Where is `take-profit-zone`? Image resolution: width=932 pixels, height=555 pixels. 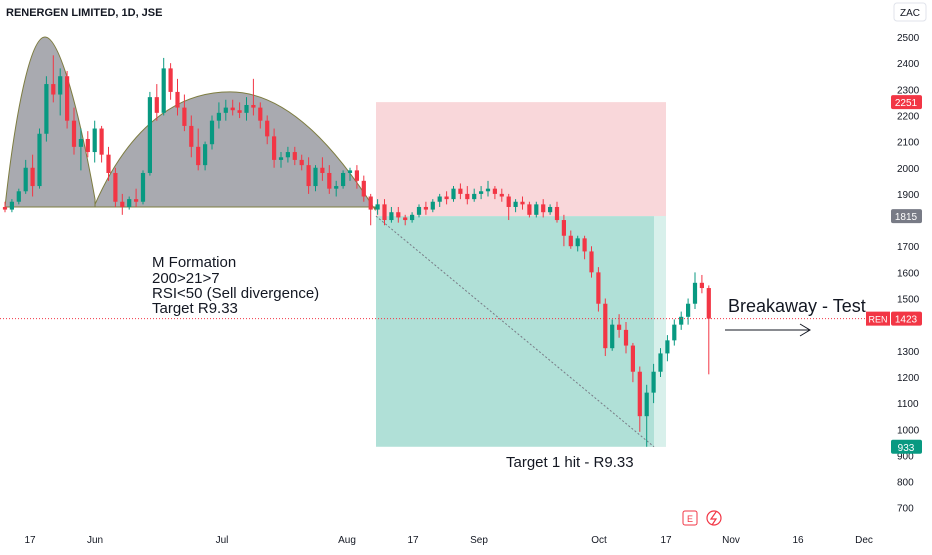 take-profit-zone is located at coordinates (521, 331).